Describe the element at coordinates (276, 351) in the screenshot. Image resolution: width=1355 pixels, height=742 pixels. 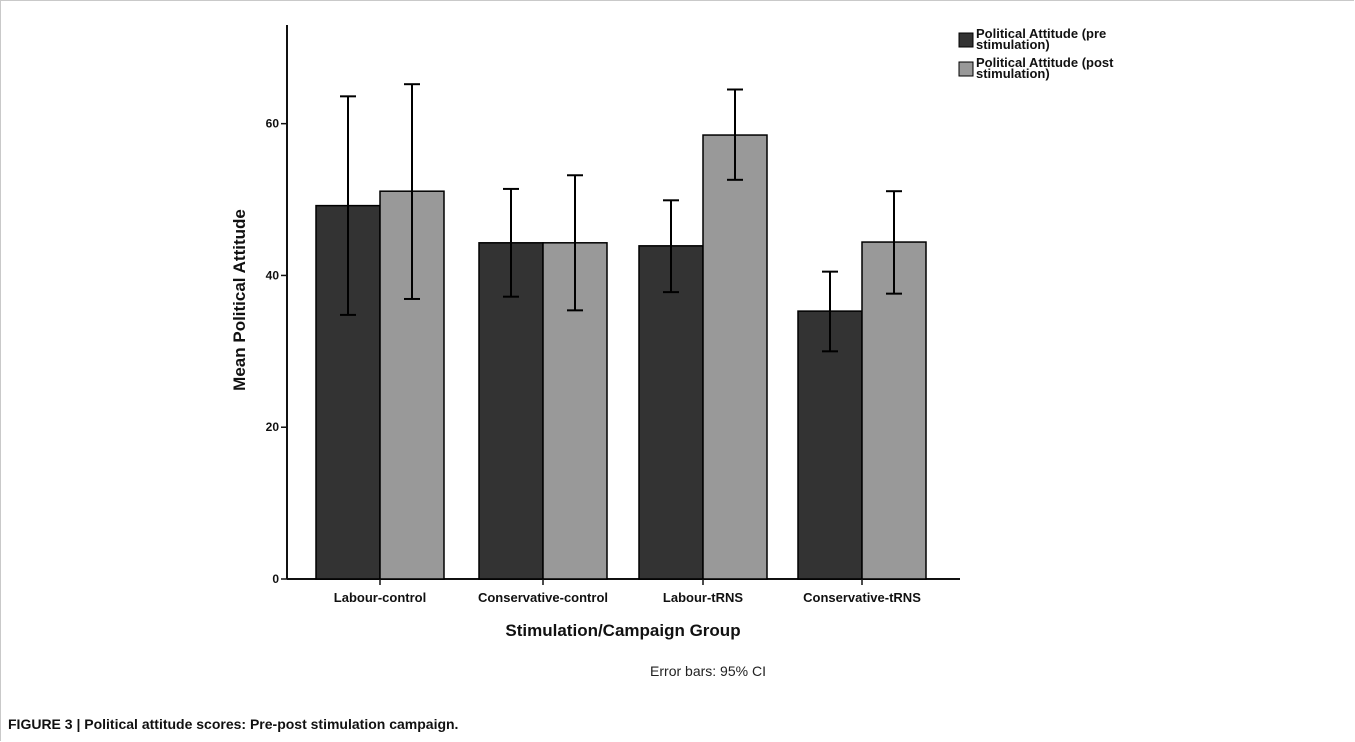
I see `y-ticks: 0 20 40 60` at that location.